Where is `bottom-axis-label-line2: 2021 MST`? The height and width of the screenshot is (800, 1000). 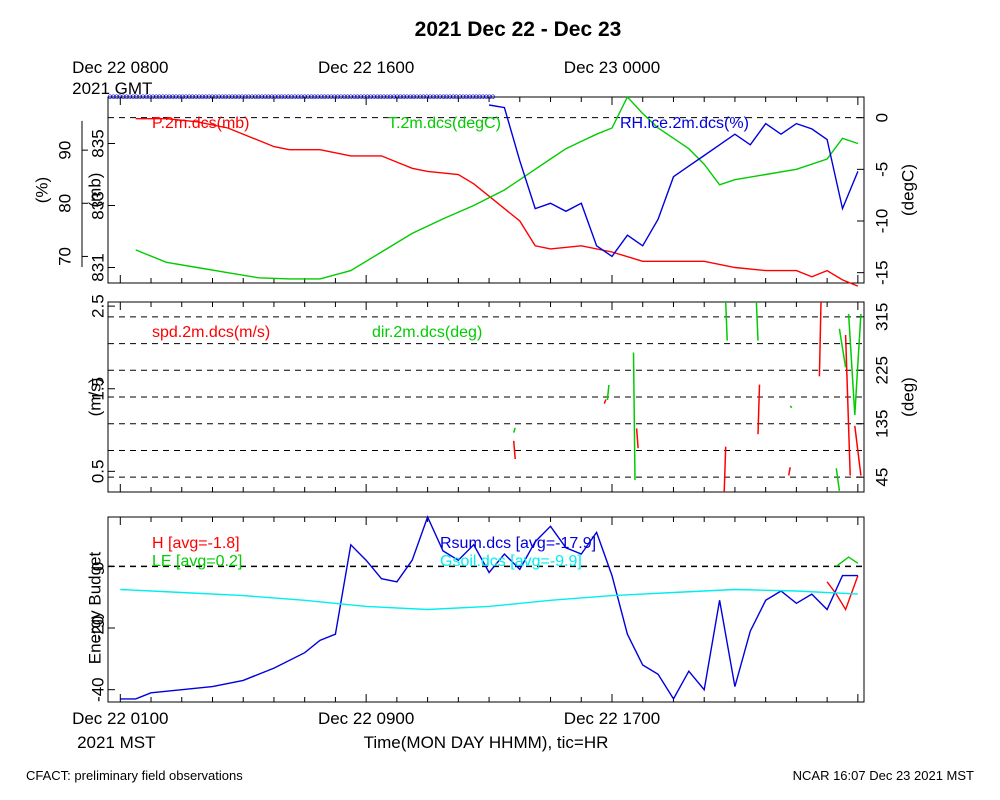 bottom-axis-label-line2: 2021 MST is located at coordinates (116, 742).